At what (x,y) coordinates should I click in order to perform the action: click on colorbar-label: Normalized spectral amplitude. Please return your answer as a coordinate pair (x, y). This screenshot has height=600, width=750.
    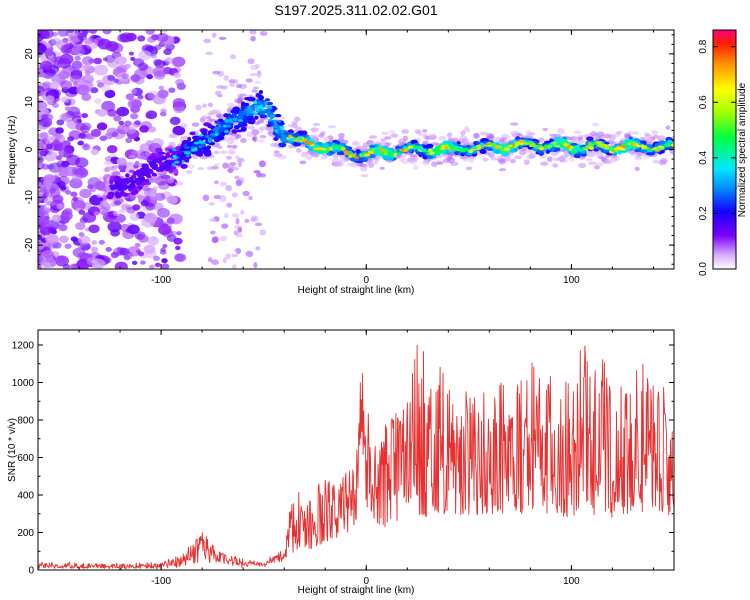
    Looking at the image, I should click on (742, 149).